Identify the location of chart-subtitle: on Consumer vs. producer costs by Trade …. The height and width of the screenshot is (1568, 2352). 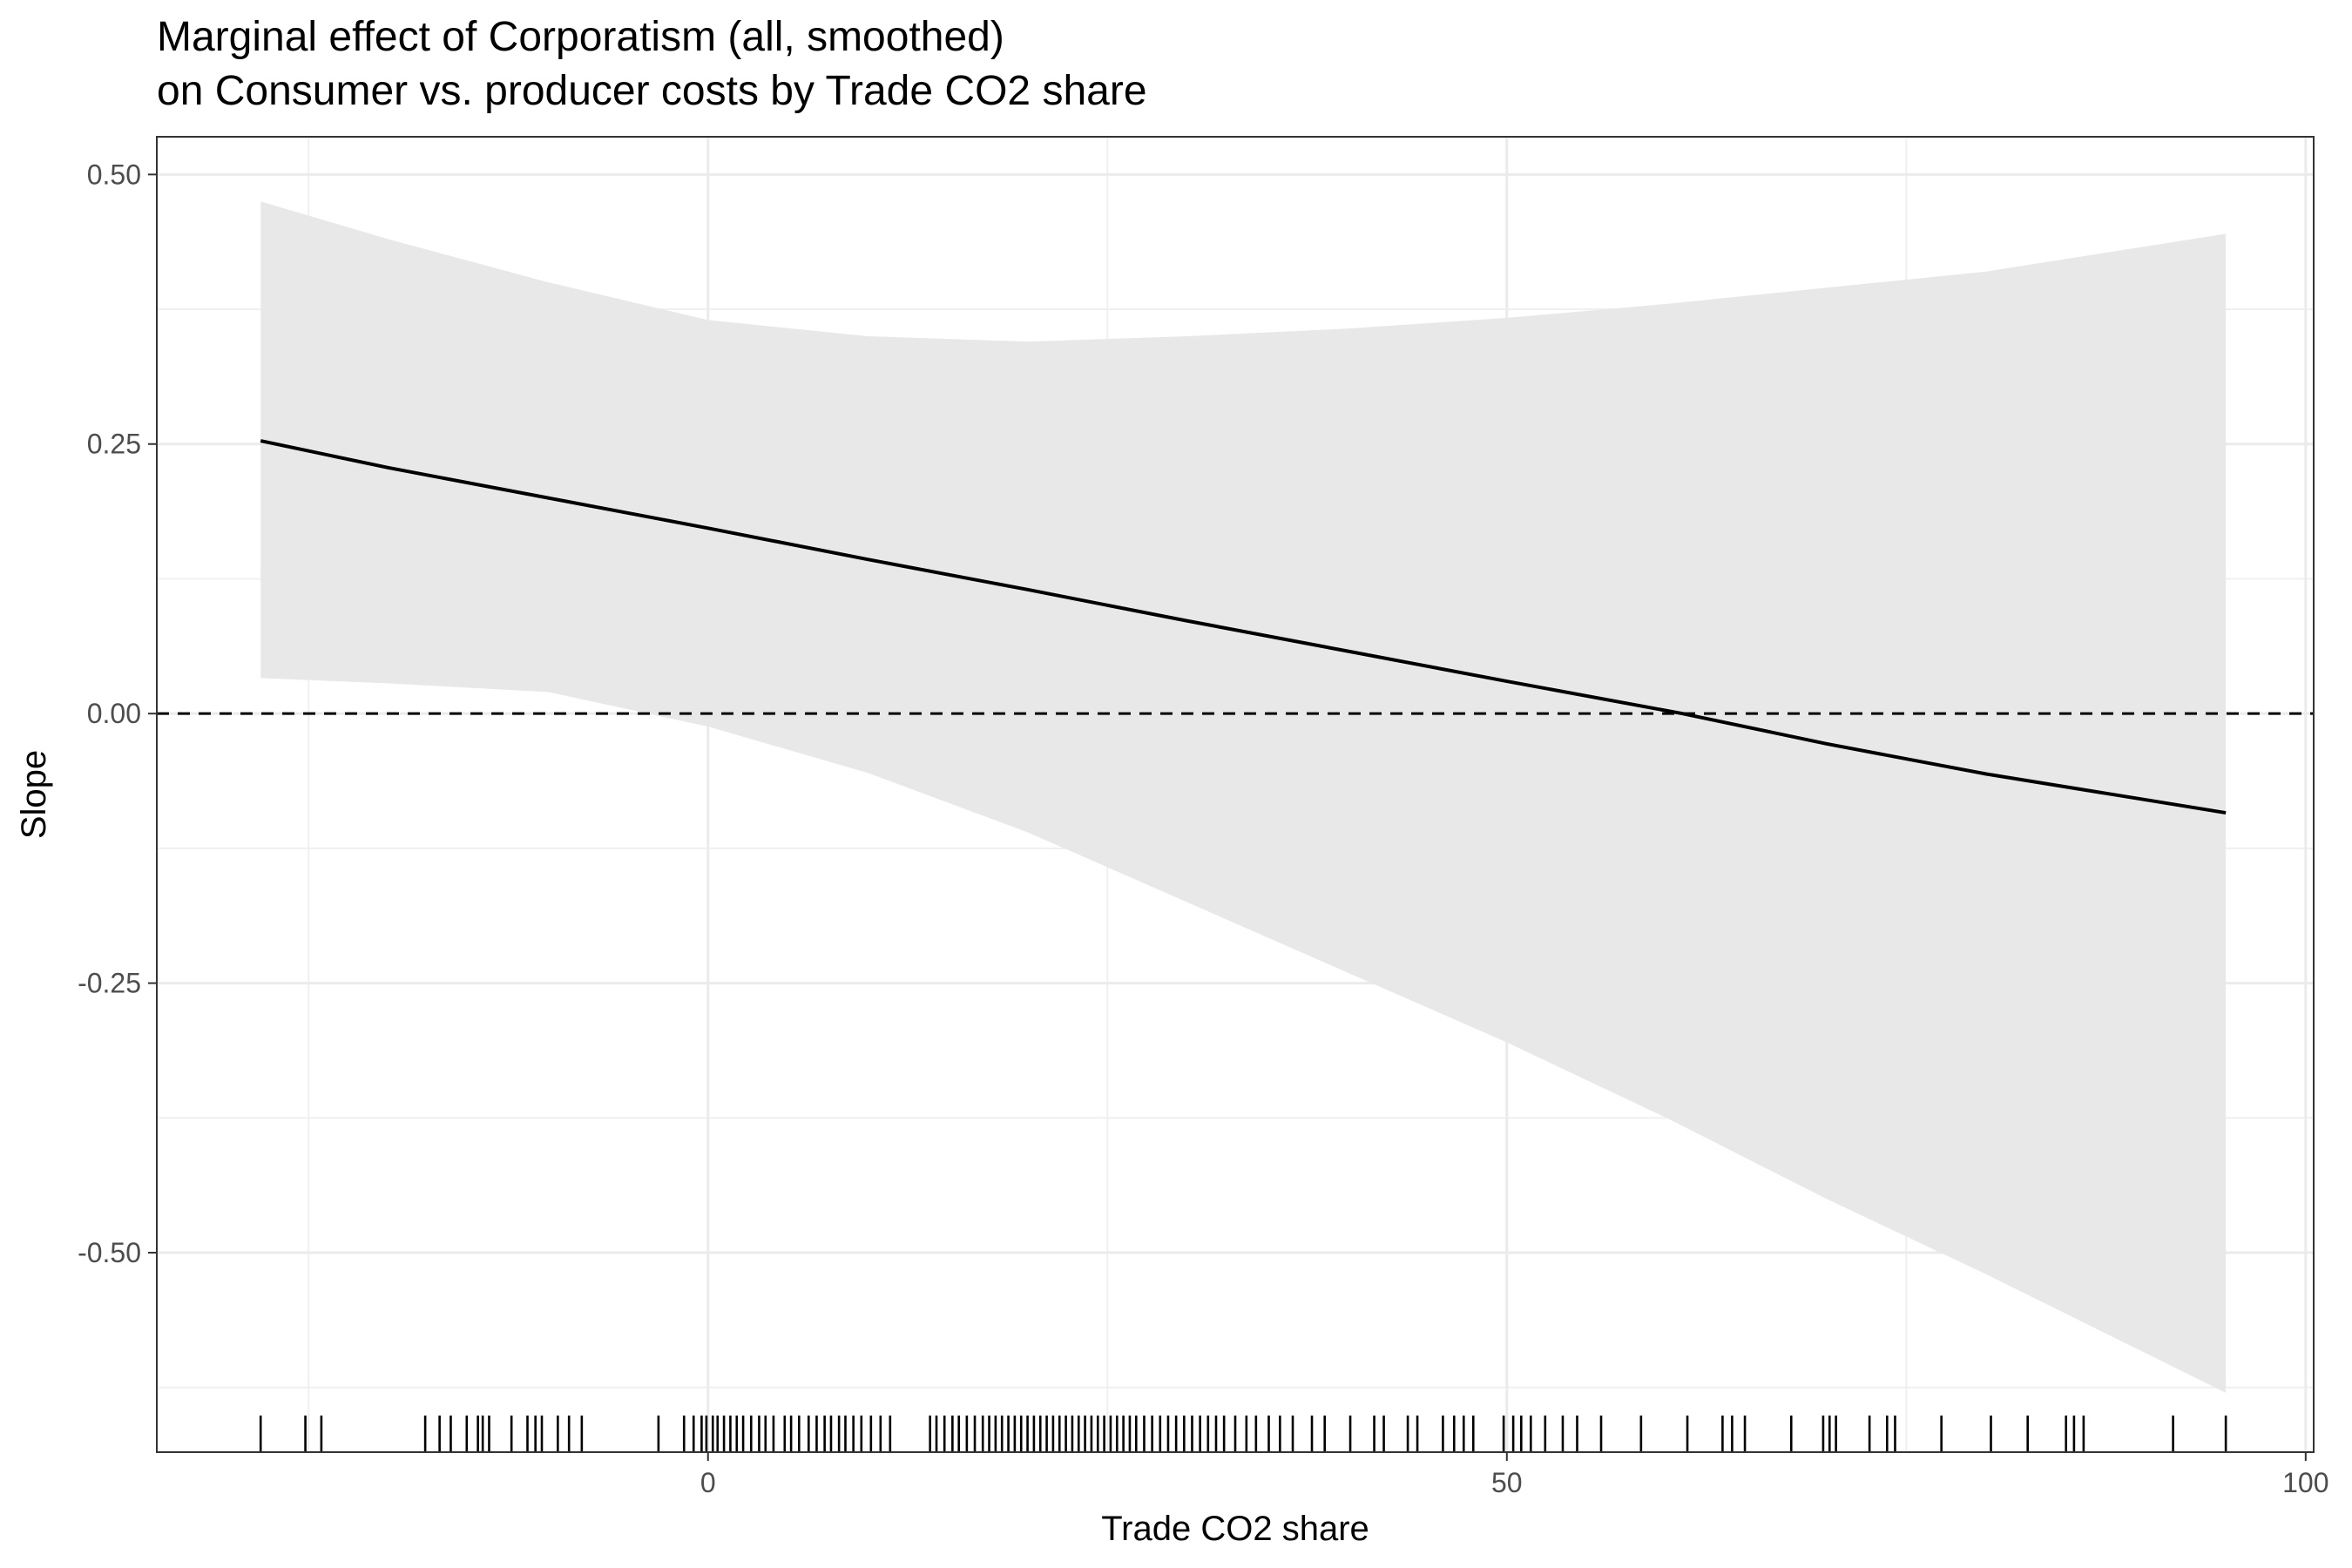
(652, 91).